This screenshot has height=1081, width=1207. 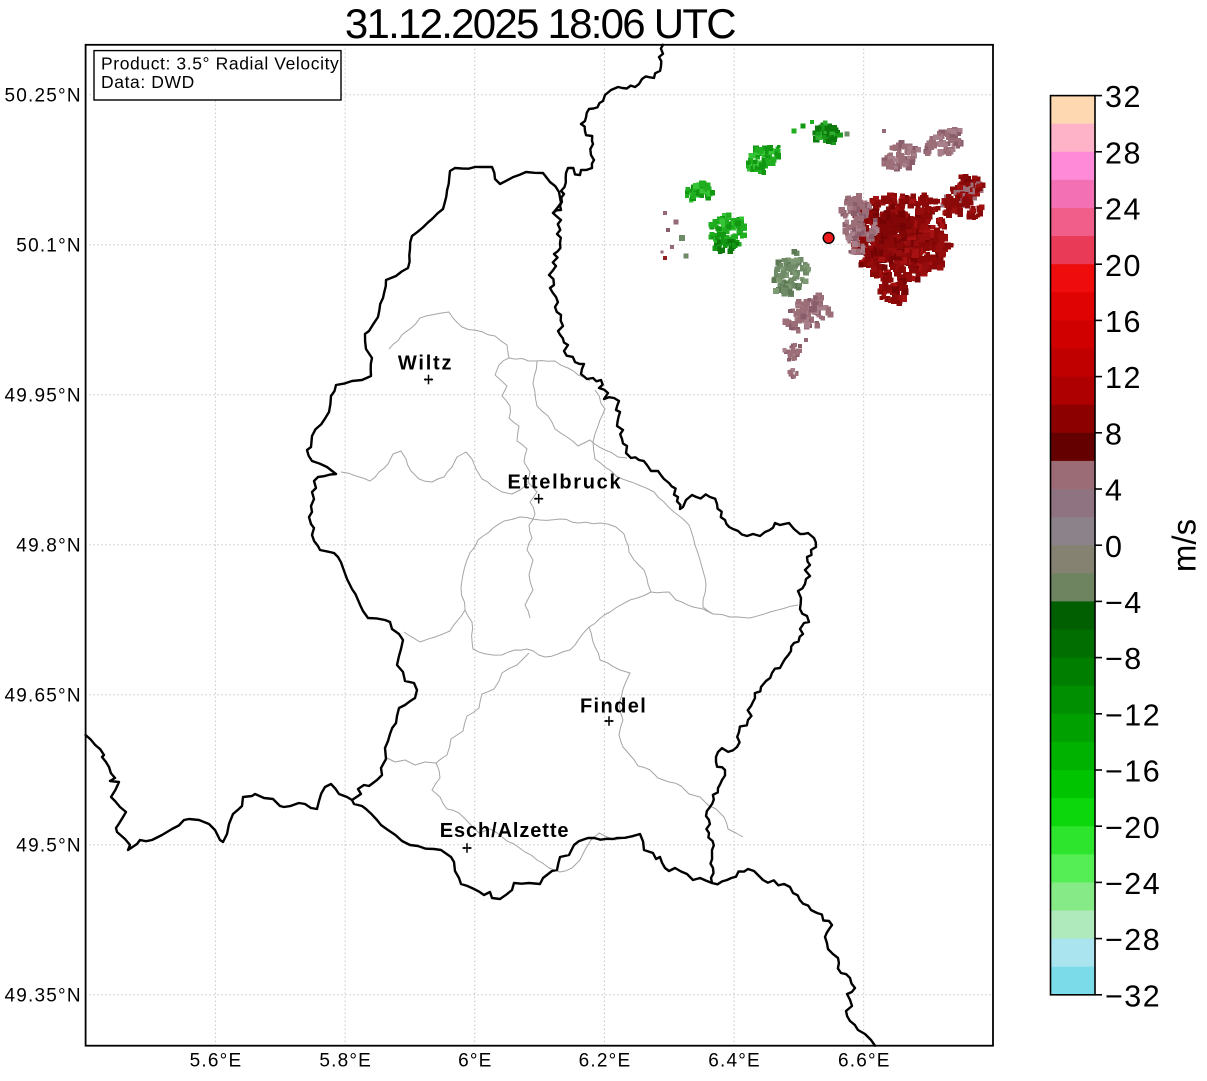 I want to click on svg-text: 28, so click(x=1123, y=153).